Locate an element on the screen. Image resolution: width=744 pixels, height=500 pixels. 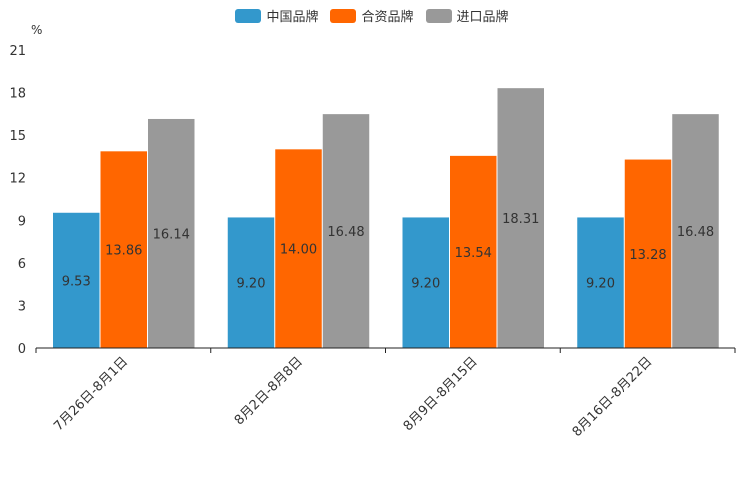
legend-swatch-joint-venture-brand is located at coordinates (343, 15).